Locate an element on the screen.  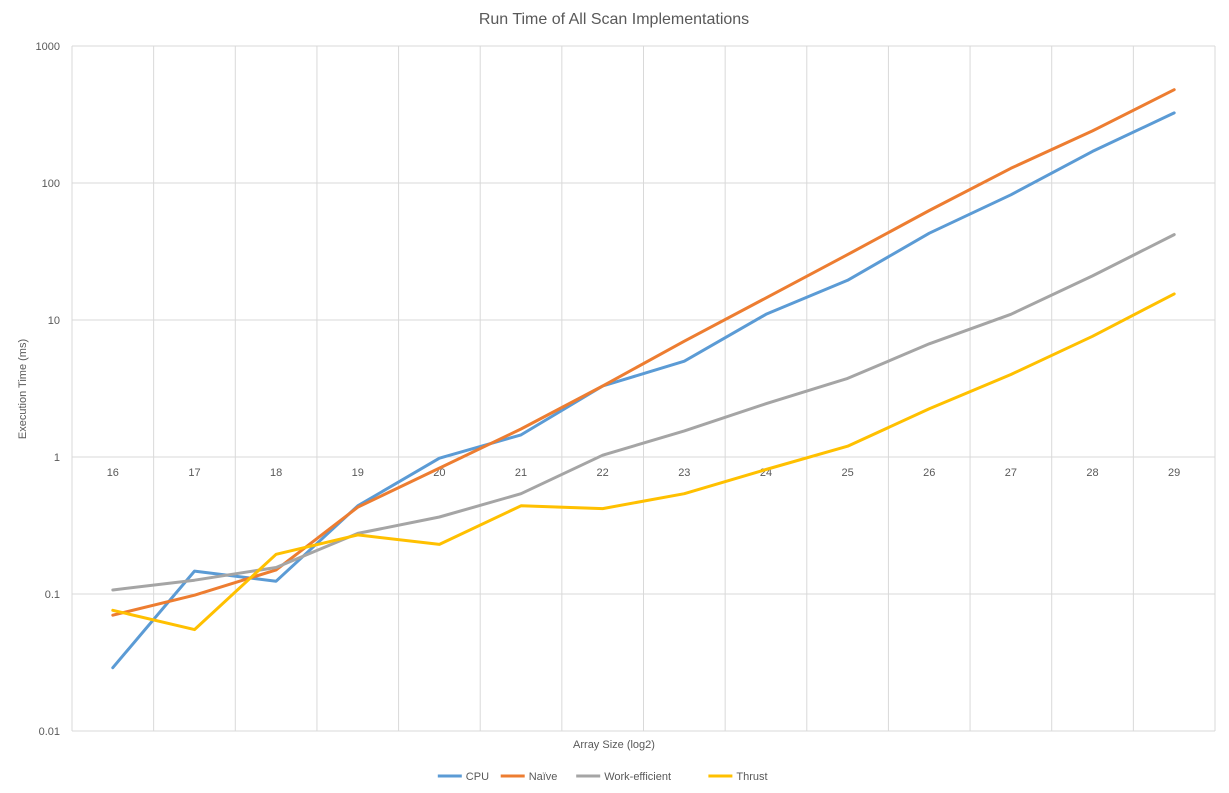
x-tick-label: 29 is located at coordinates (1174, 473).